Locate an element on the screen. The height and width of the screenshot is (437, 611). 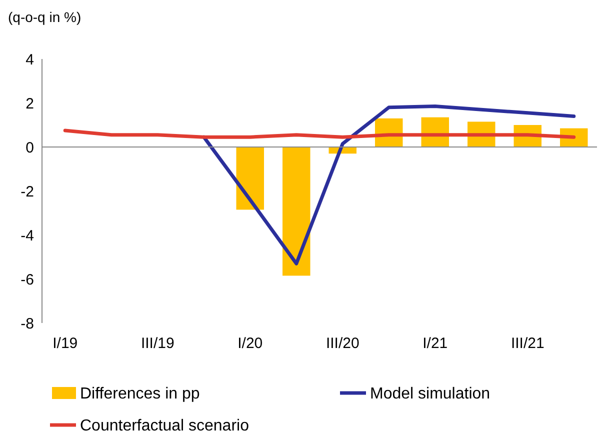
legend-label: Differences in pp is located at coordinates (140, 394).